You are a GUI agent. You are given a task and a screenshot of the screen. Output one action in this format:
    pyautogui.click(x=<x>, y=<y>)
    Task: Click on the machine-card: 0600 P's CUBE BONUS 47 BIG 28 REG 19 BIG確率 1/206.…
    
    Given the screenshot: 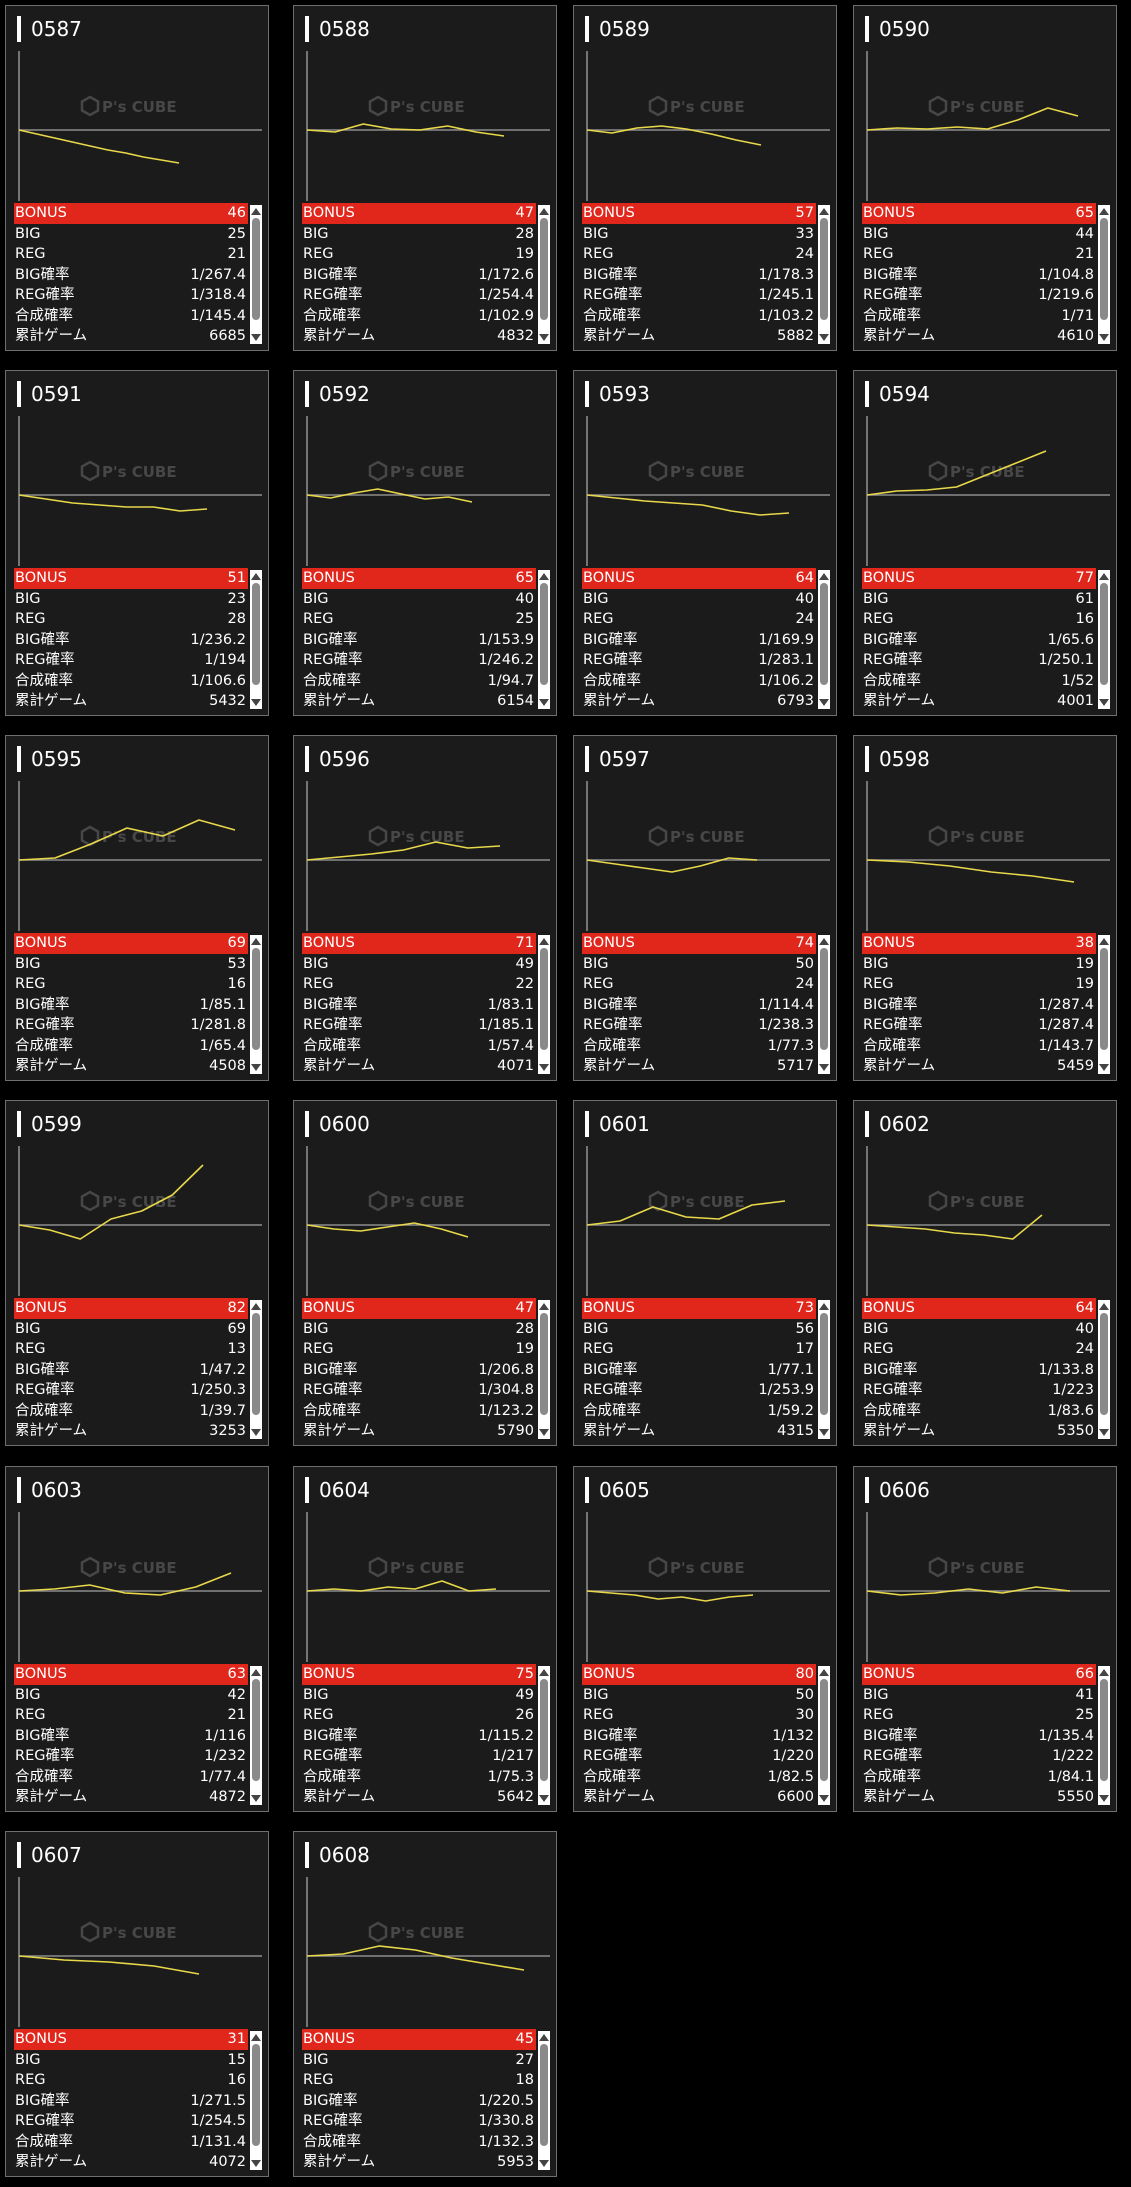 What is the action you would take?
    pyautogui.click(x=425, y=1273)
    